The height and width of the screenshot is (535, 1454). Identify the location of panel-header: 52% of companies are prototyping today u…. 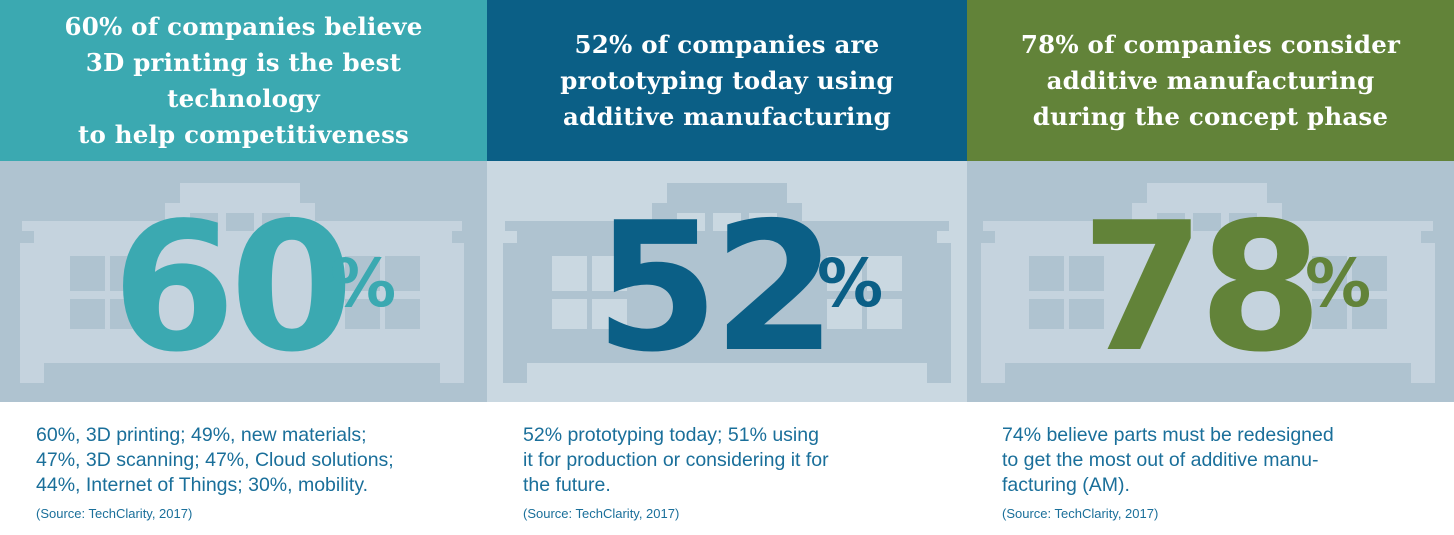
(727, 80).